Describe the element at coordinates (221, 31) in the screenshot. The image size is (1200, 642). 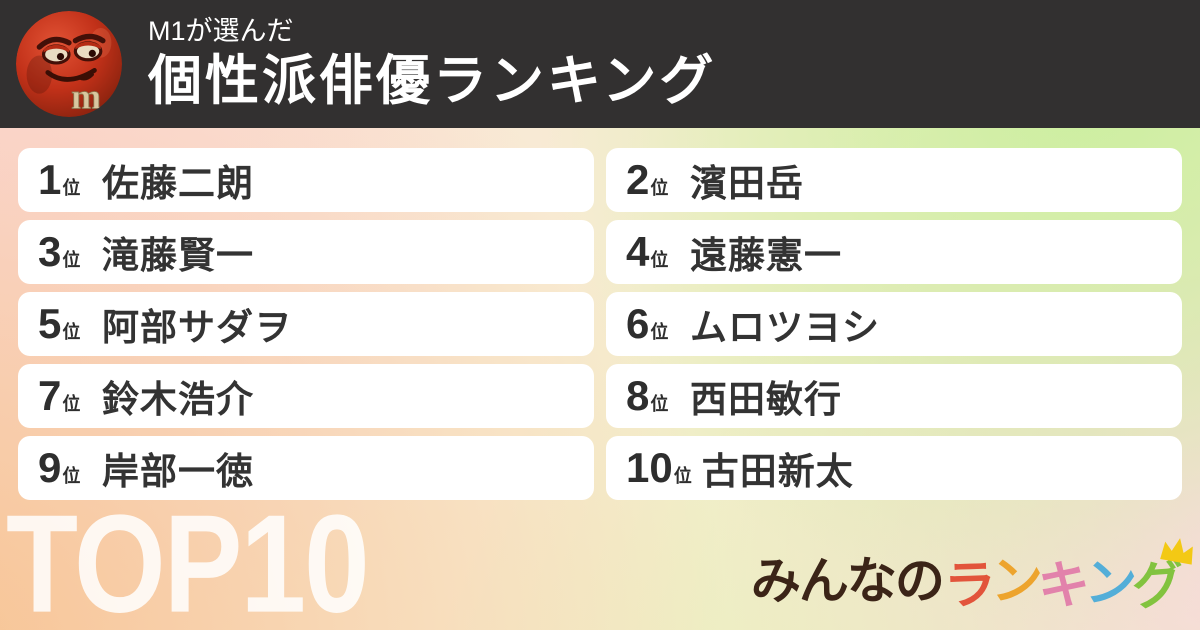
I see `byline-text: M1が選んだ` at that location.